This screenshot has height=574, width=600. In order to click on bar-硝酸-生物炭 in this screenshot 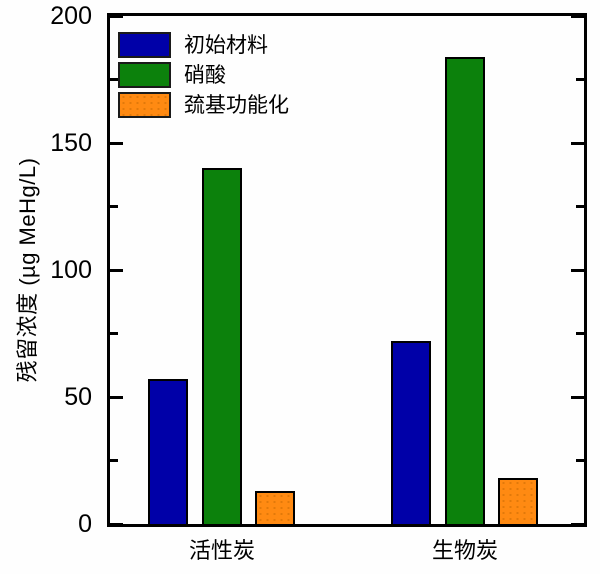, I will do `click(465, 290)`.